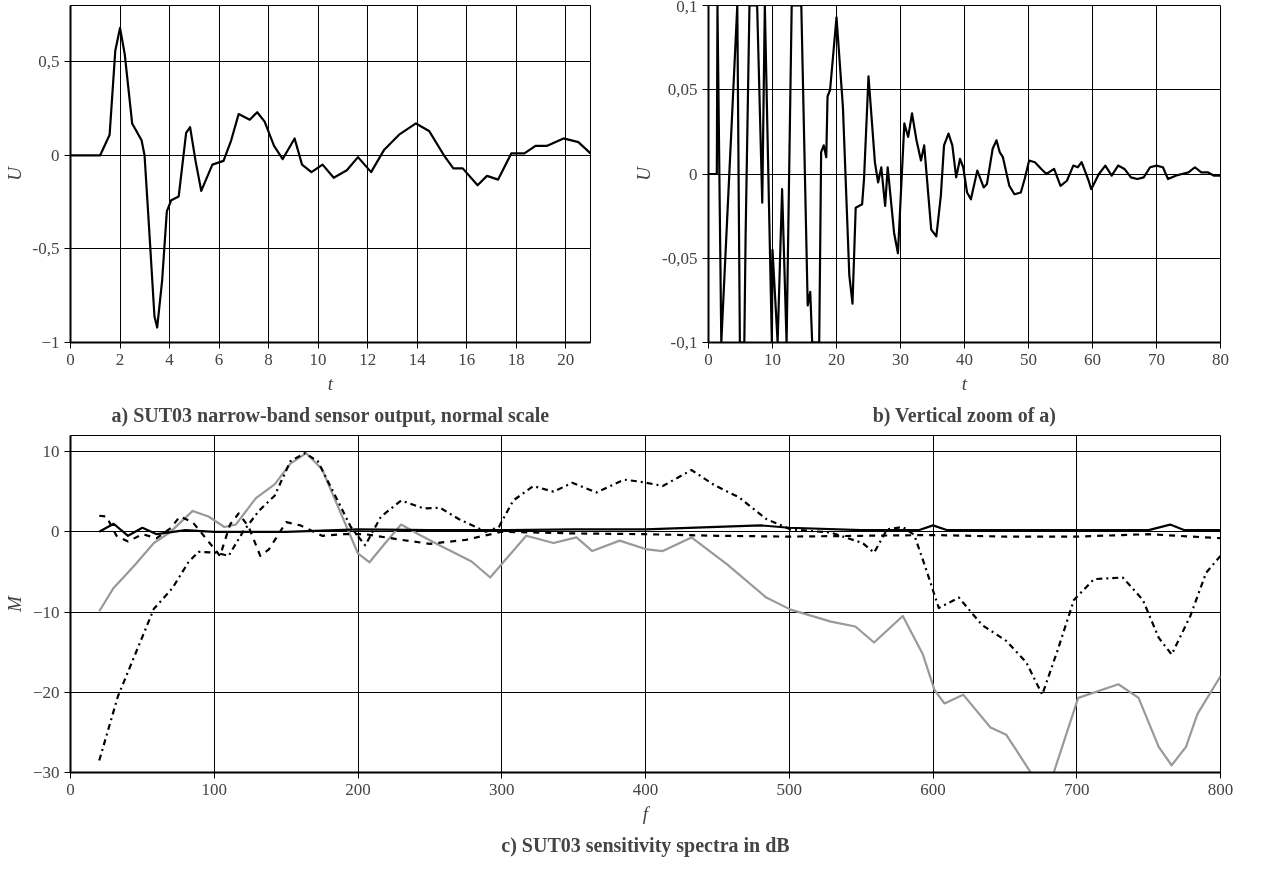  What do you see at coordinates (645, 845) in the screenshot?
I see `text: c) SUT03 sensitivity spectra in dB` at bounding box center [645, 845].